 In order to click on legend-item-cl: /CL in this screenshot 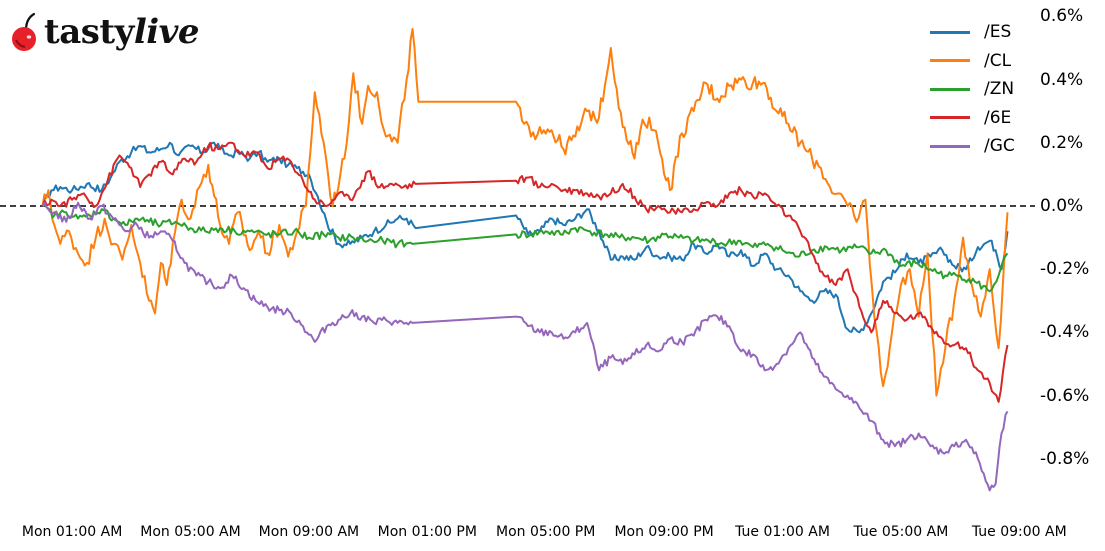, I will do `click(972, 61)`.